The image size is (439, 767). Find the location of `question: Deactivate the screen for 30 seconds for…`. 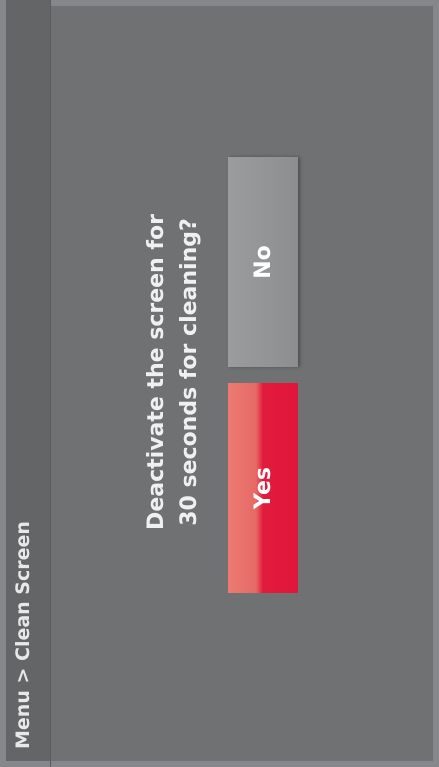

question: Deactivate the screen for 30 seconds for… is located at coordinates (173, 372).